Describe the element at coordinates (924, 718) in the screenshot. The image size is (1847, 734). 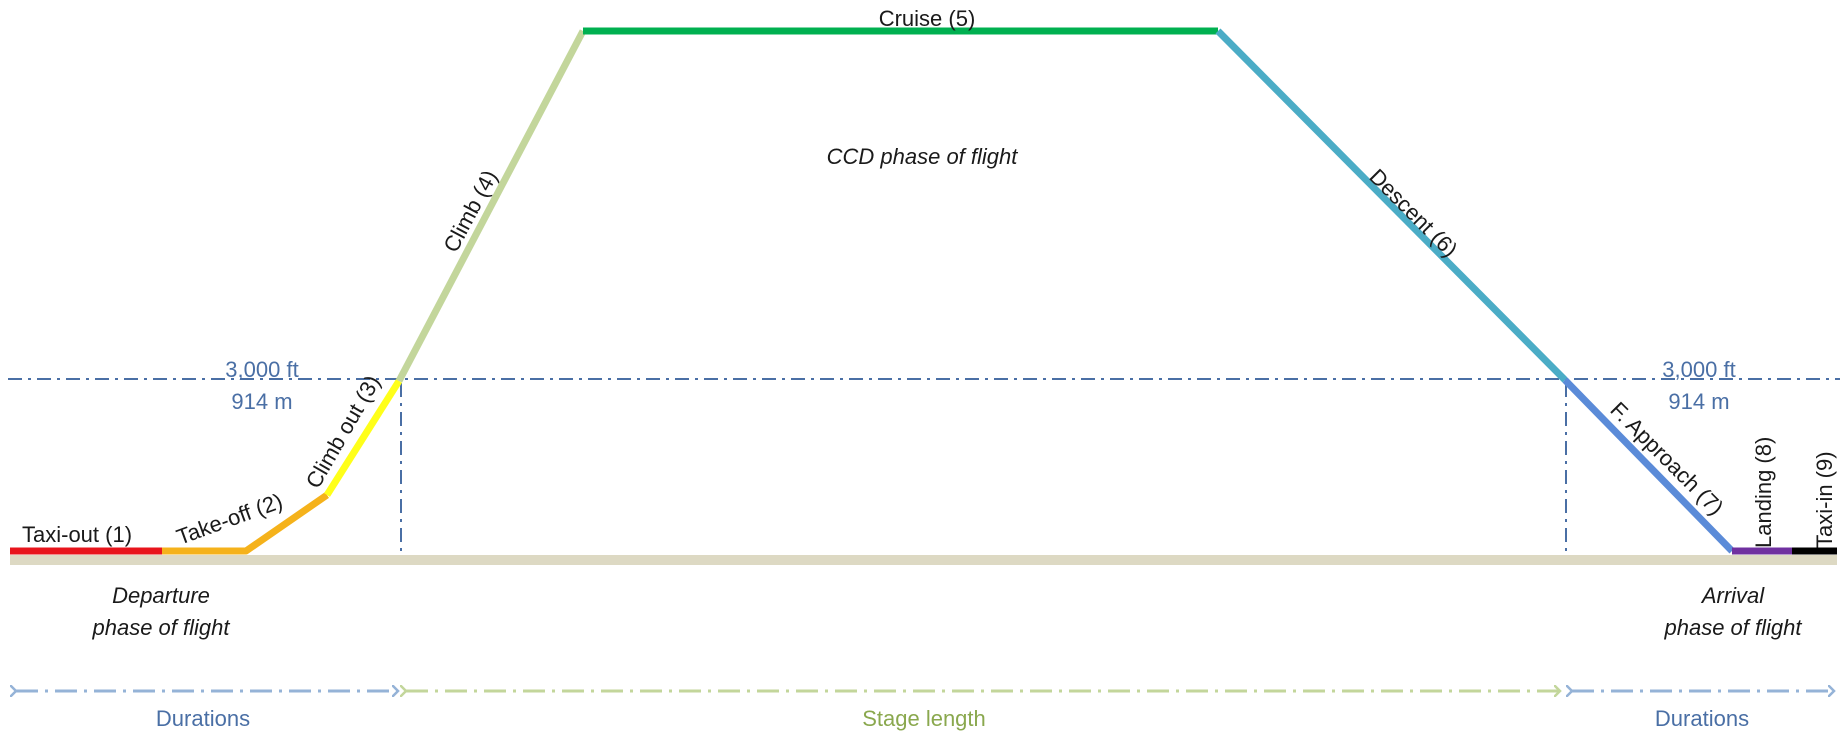
I see `stage-length-label: Stage length` at that location.